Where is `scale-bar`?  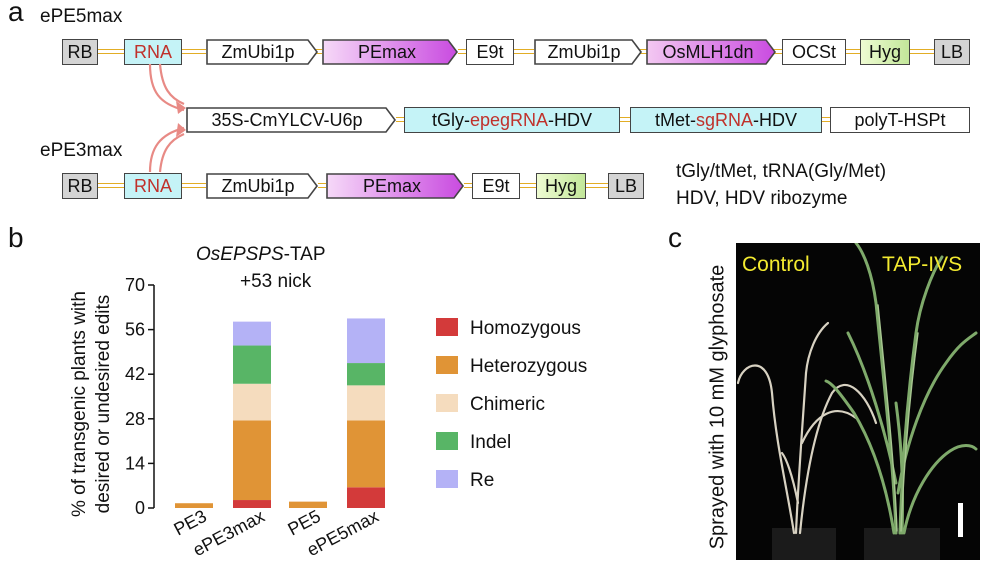 scale-bar is located at coordinates (960, 520).